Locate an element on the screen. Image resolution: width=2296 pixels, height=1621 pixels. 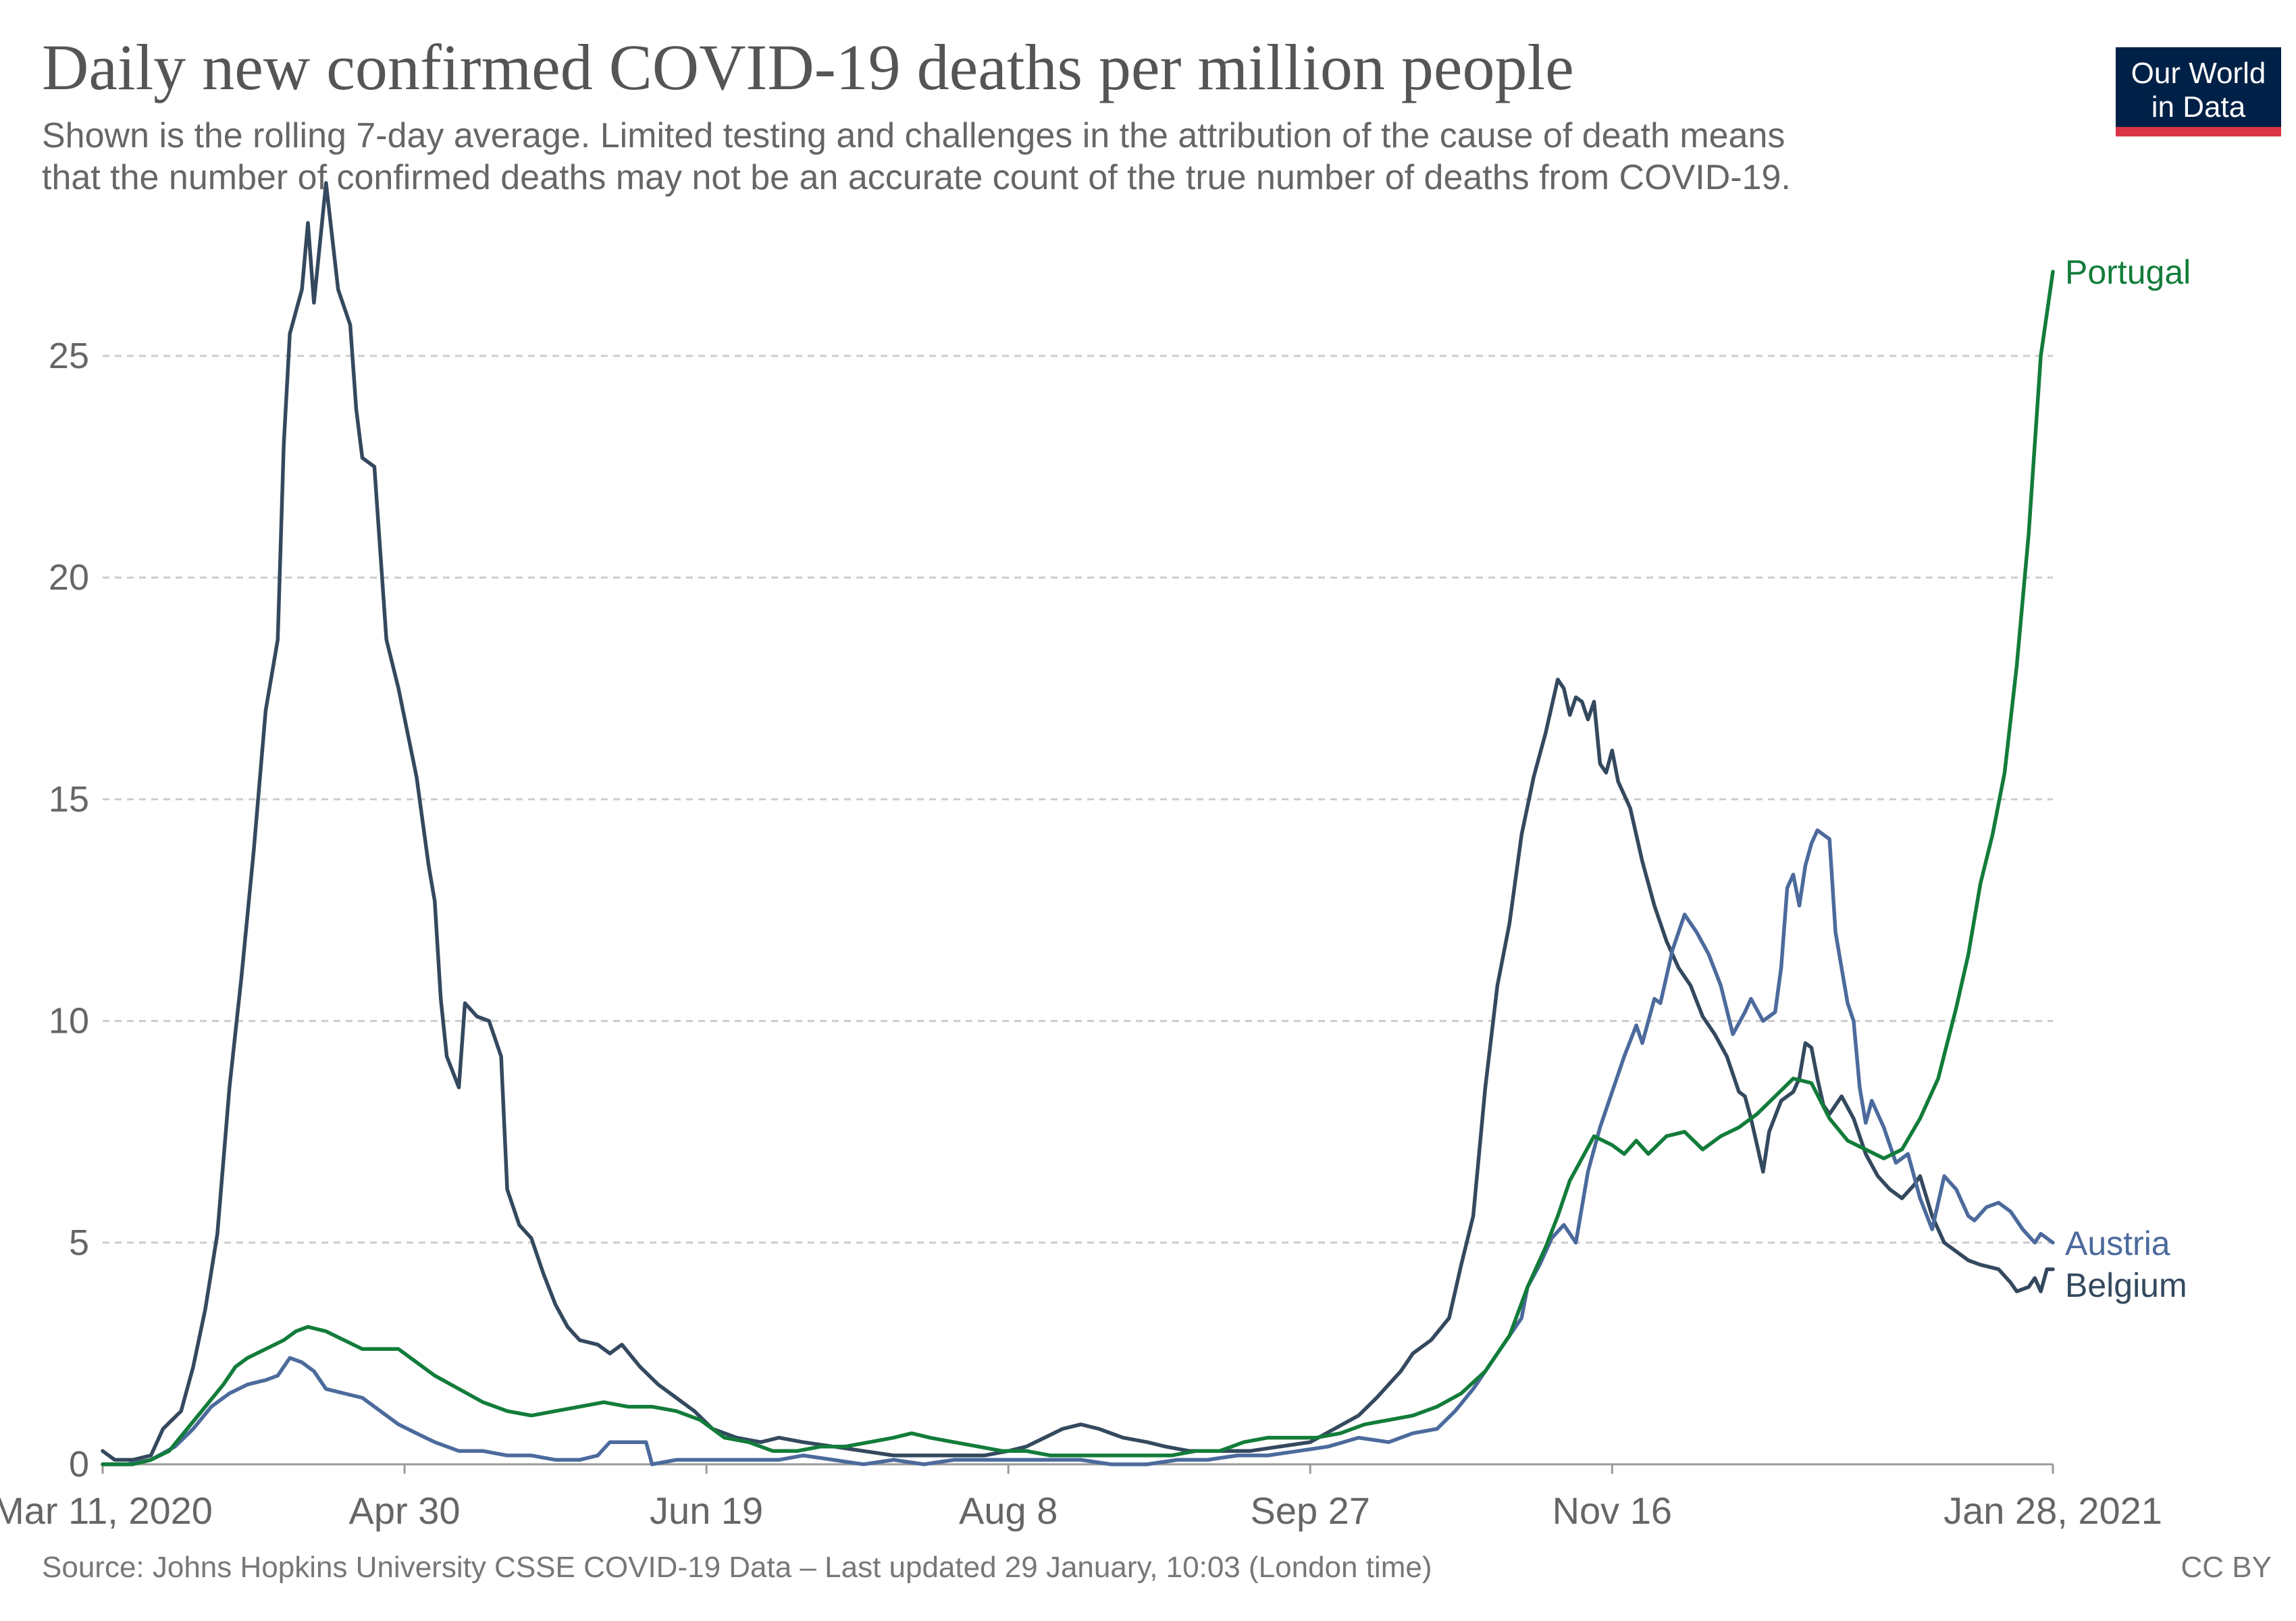
series-label-portugal: Portugal is located at coordinates (2128, 272).